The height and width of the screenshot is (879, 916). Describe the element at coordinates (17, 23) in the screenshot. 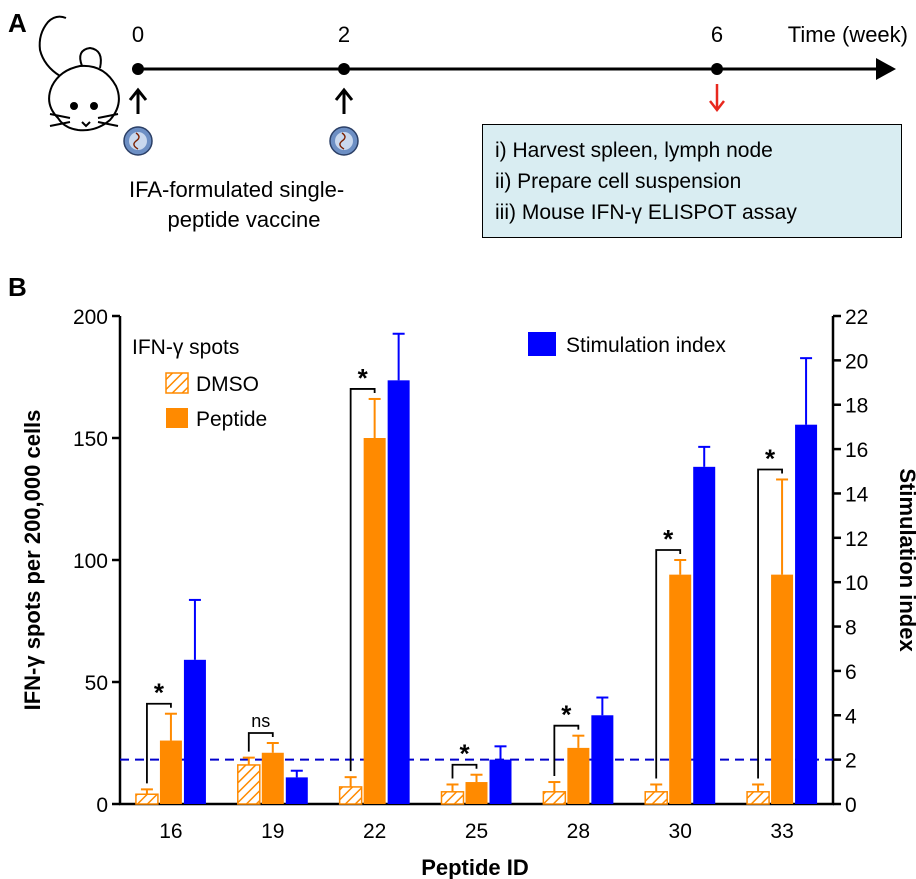

I see `panel-a-label: A` at that location.